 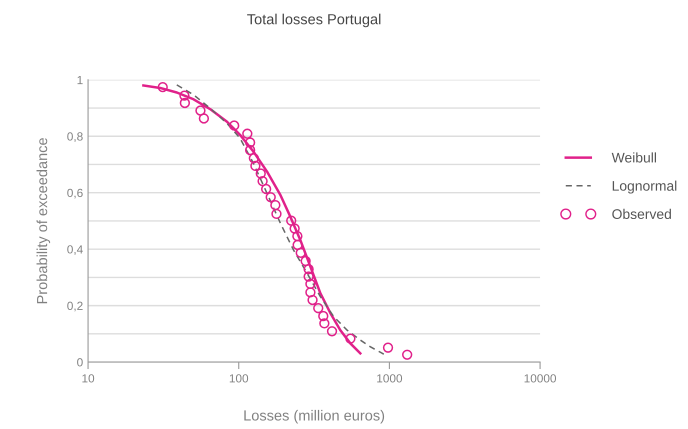 I want to click on y-tick-label: 0, so click(x=80, y=362).